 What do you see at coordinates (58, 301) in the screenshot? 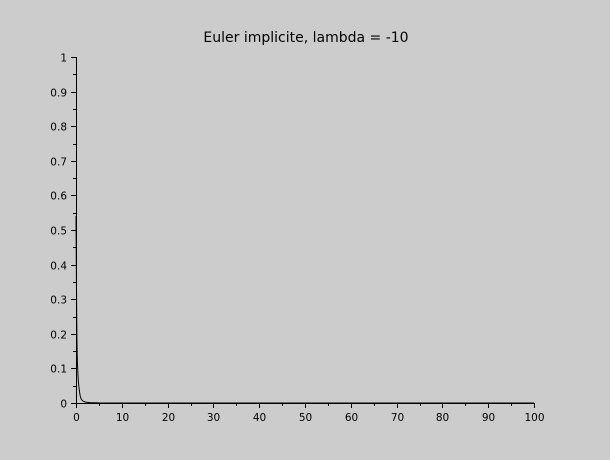
I see `y-tick-label: 0.3` at bounding box center [58, 301].